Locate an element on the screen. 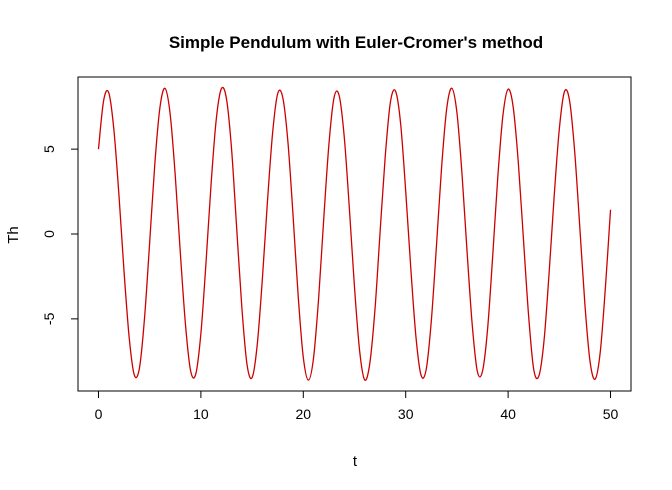  x-tick-label: 50 is located at coordinates (611, 414).